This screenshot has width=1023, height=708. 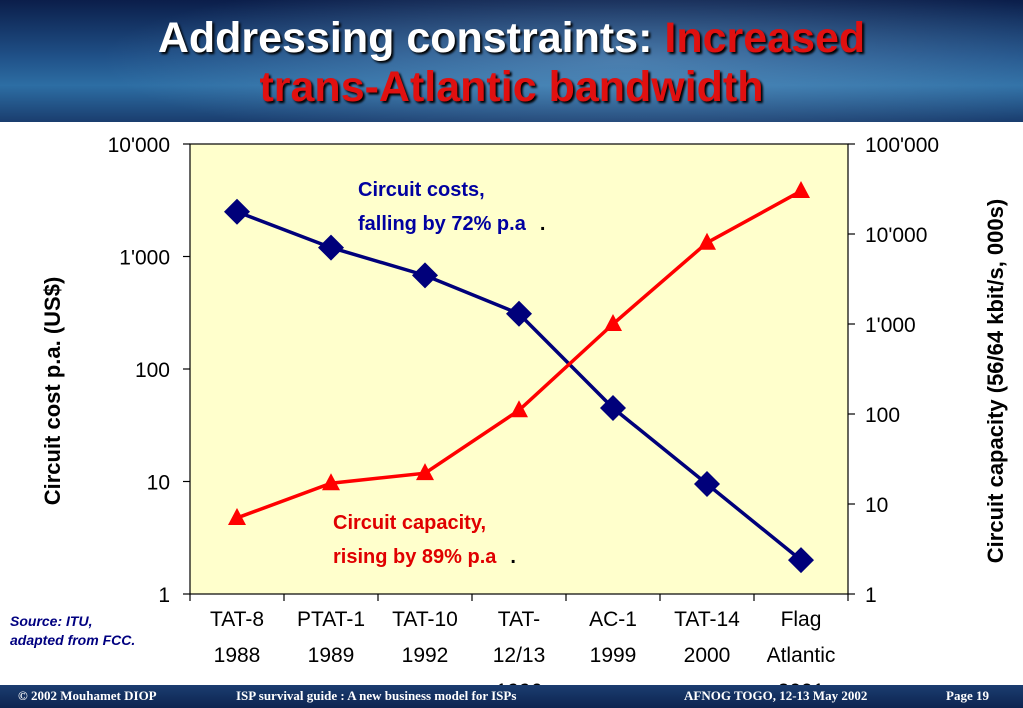 What do you see at coordinates (896, 235) in the screenshot?
I see `right-axis-tick-label: 10'000` at bounding box center [896, 235].